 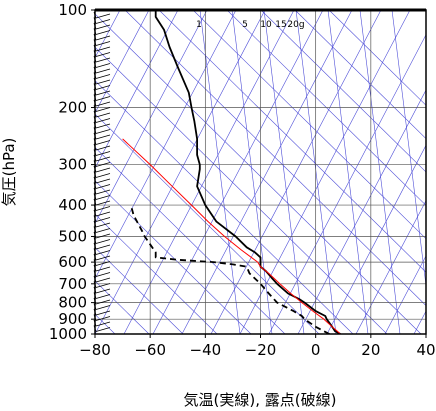 What do you see at coordinates (9, 172) in the screenshot?
I see `y-axis-title: 気圧(hPa)` at bounding box center [9, 172].